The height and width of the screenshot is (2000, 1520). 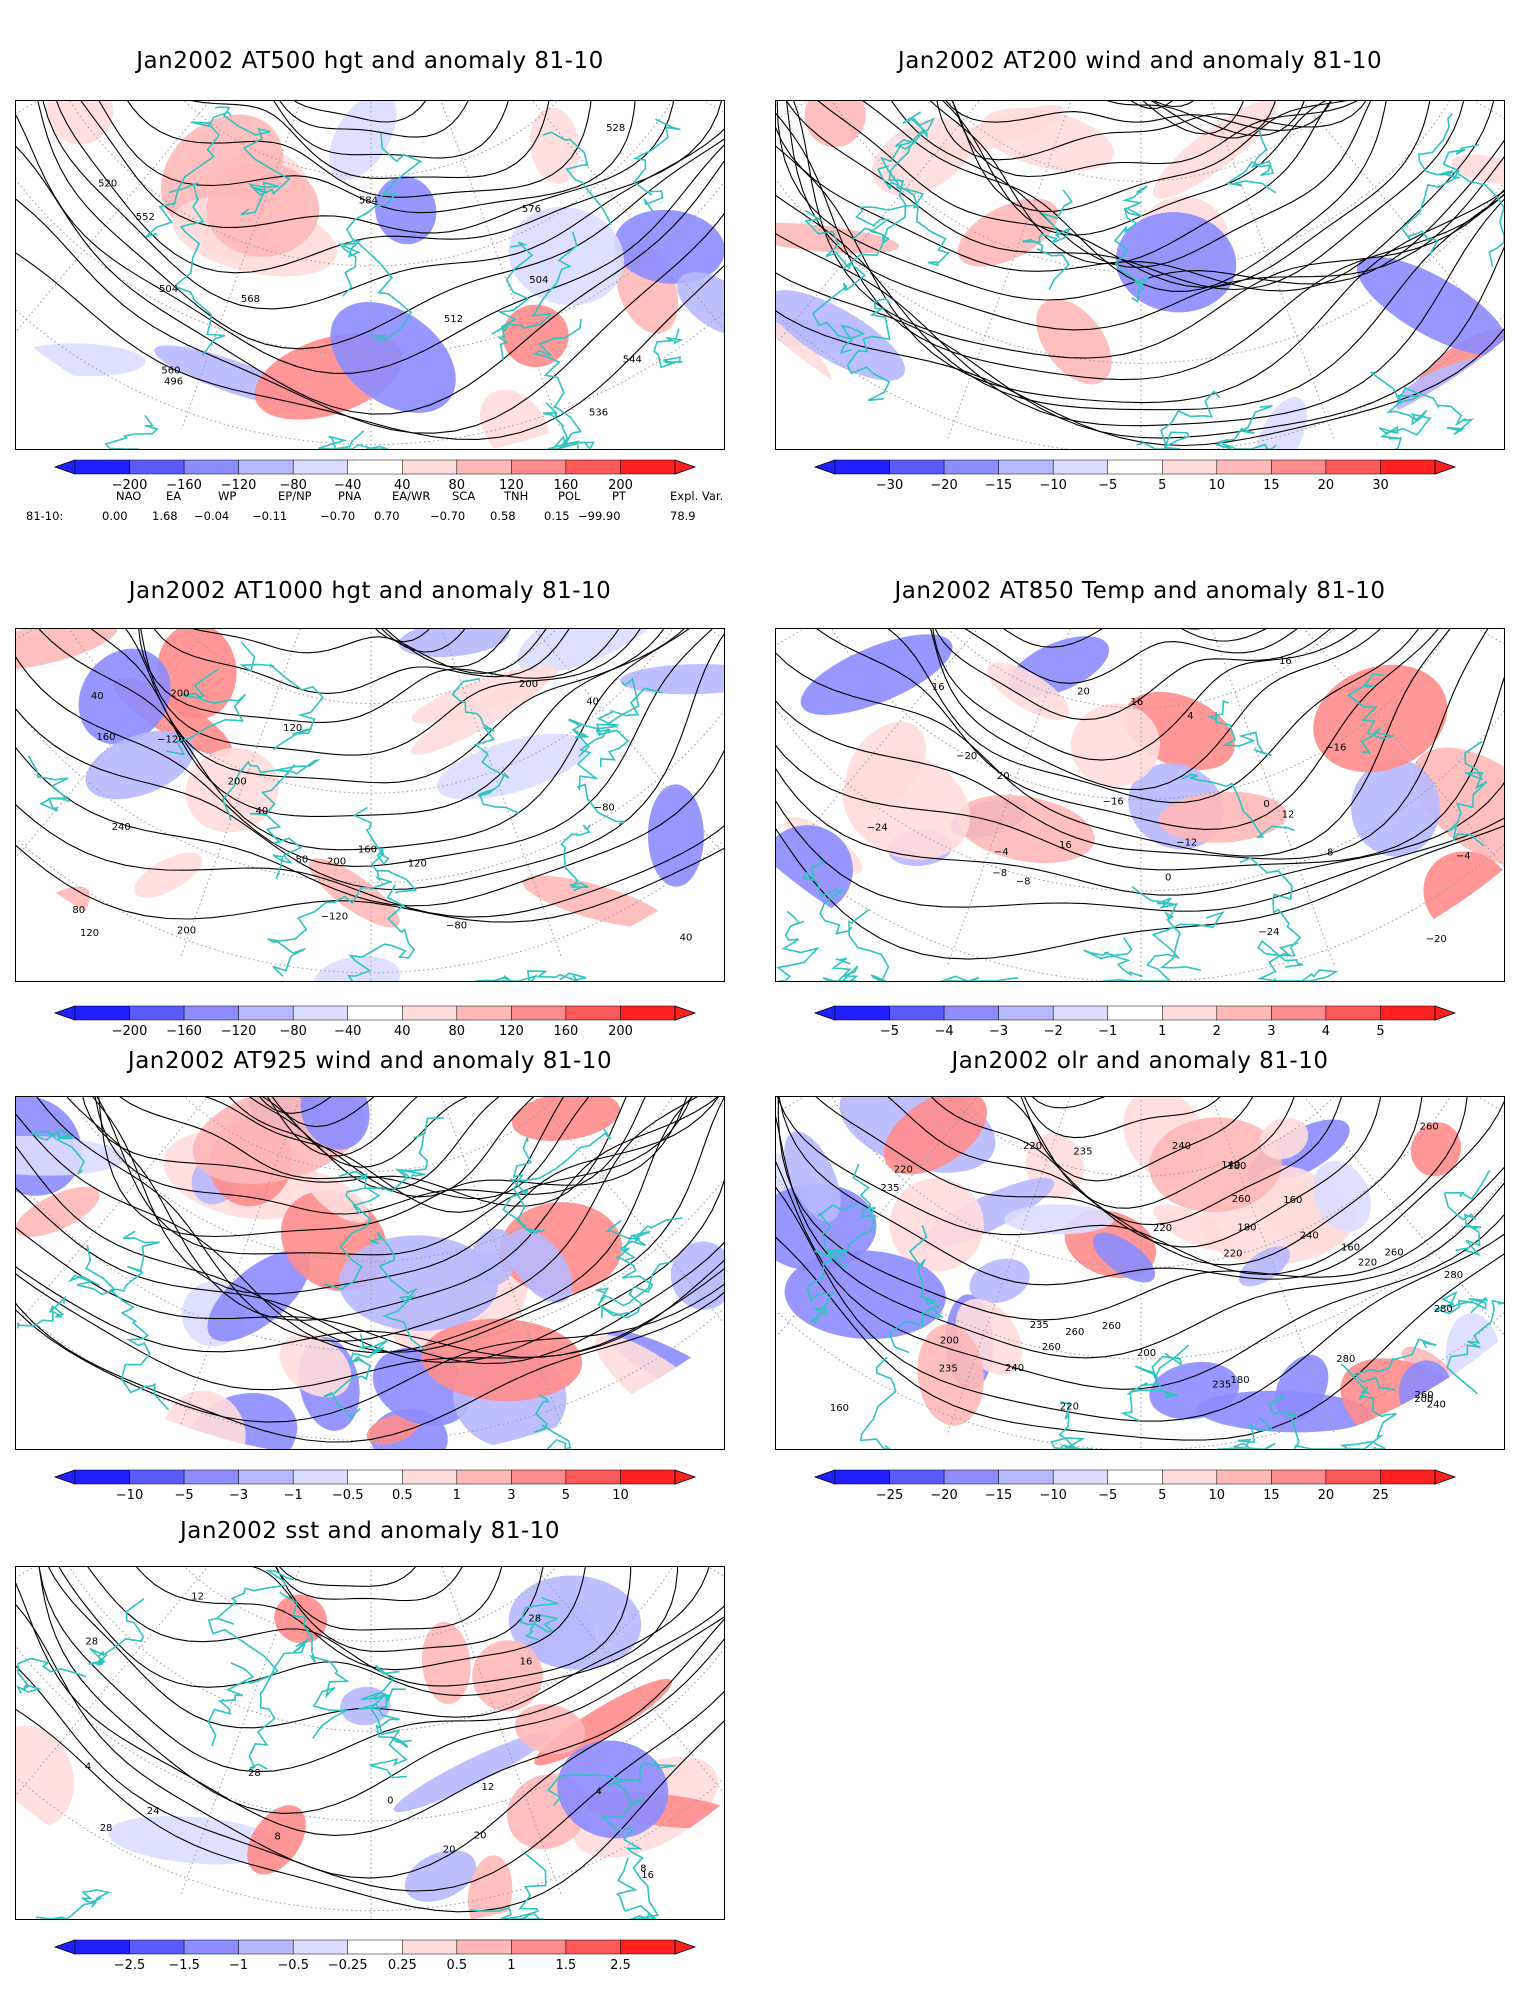 What do you see at coordinates (348, 1965) in the screenshot?
I see `colorbar-tick-label: −0.25` at bounding box center [348, 1965].